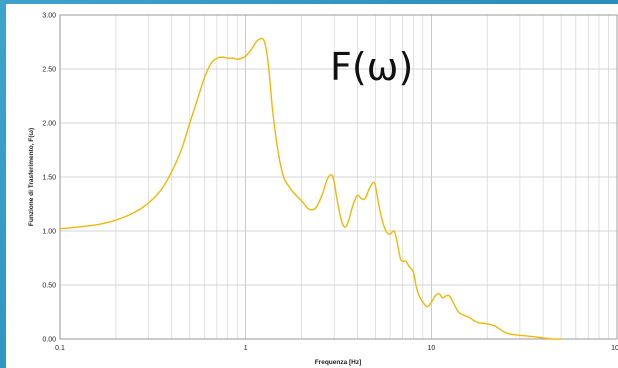  I want to click on x-tick-label: 1, so click(246, 348).